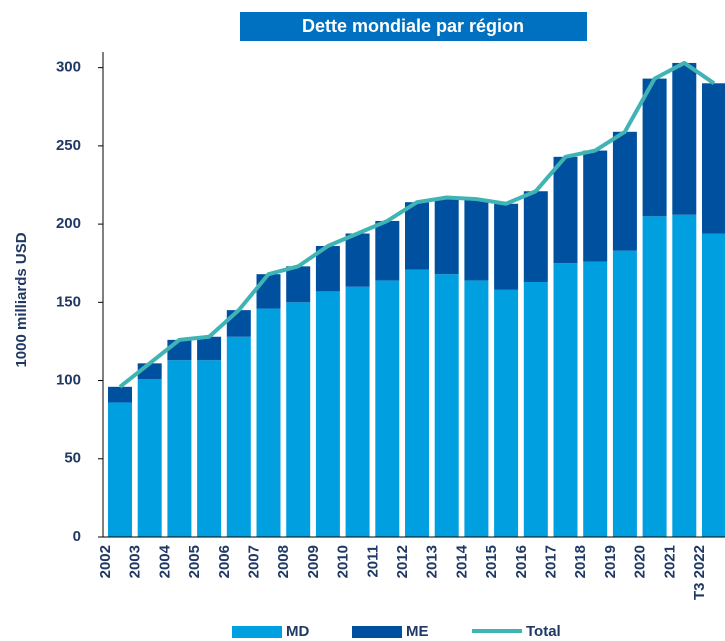 The width and height of the screenshot is (725, 641). What do you see at coordinates (283, 561) in the screenshot?
I see `x-tick-label: 2008` at bounding box center [283, 561].